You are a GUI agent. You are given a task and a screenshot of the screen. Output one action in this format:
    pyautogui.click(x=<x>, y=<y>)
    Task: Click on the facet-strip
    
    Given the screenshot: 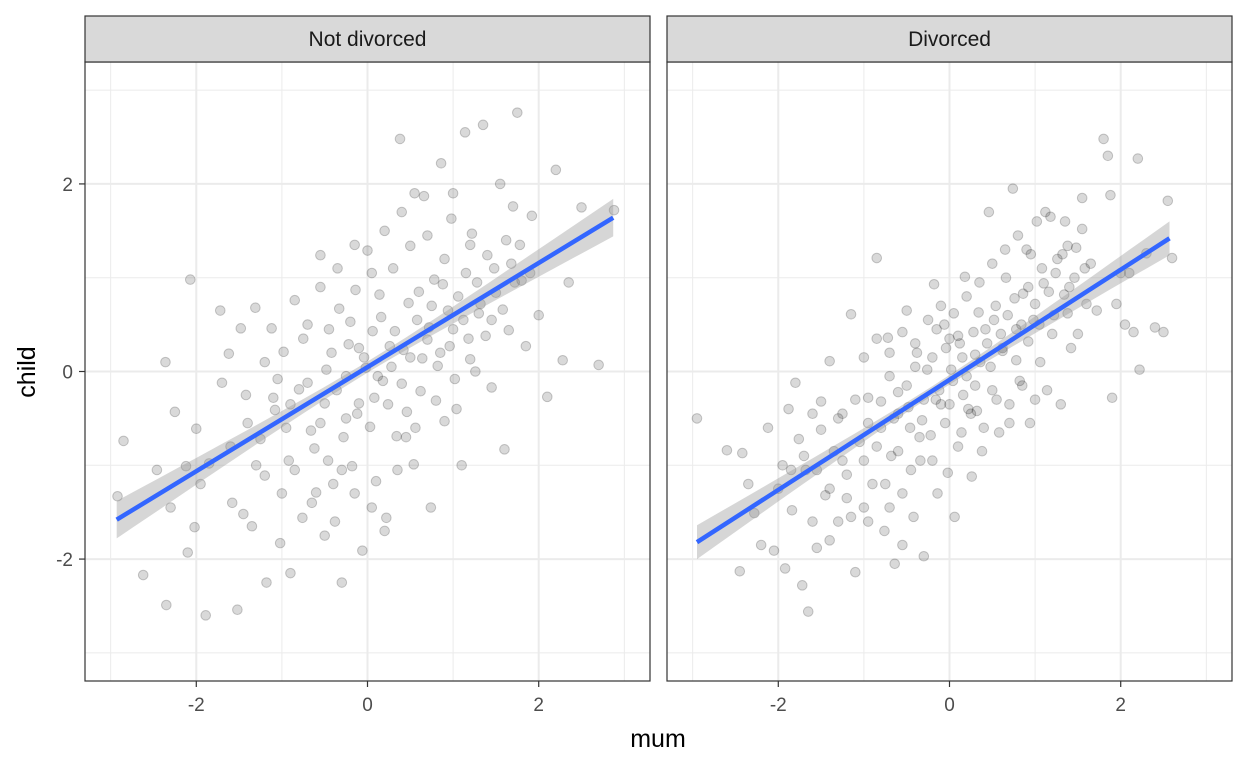 What is the action you would take?
    pyautogui.click(x=367, y=39)
    